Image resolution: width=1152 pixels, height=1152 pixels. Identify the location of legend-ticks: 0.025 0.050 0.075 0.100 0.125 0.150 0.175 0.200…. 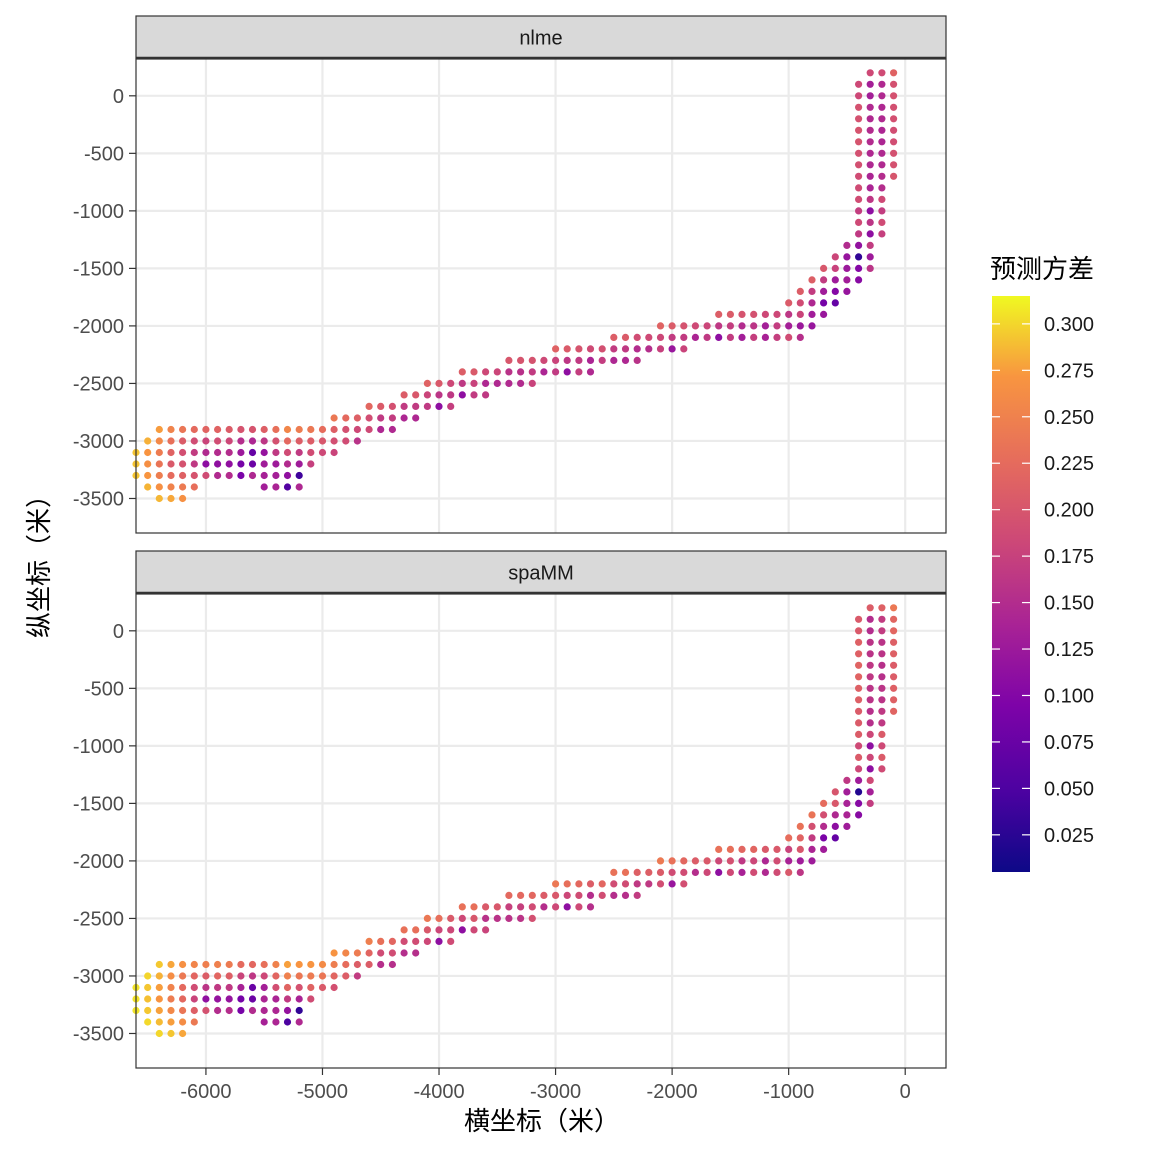
(1043, 580).